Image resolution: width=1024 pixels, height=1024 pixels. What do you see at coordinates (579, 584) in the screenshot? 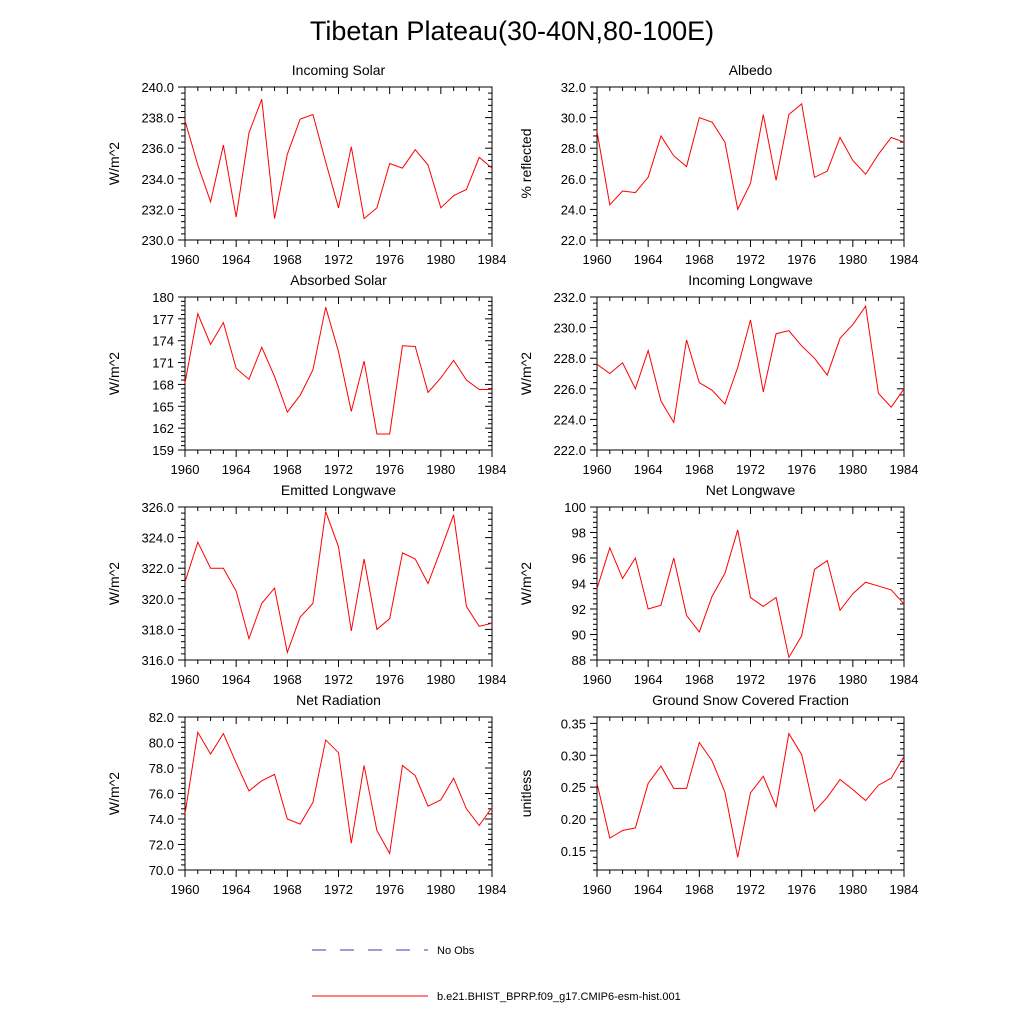
I see `net-longwave-ytick-label: 94` at bounding box center [579, 584].